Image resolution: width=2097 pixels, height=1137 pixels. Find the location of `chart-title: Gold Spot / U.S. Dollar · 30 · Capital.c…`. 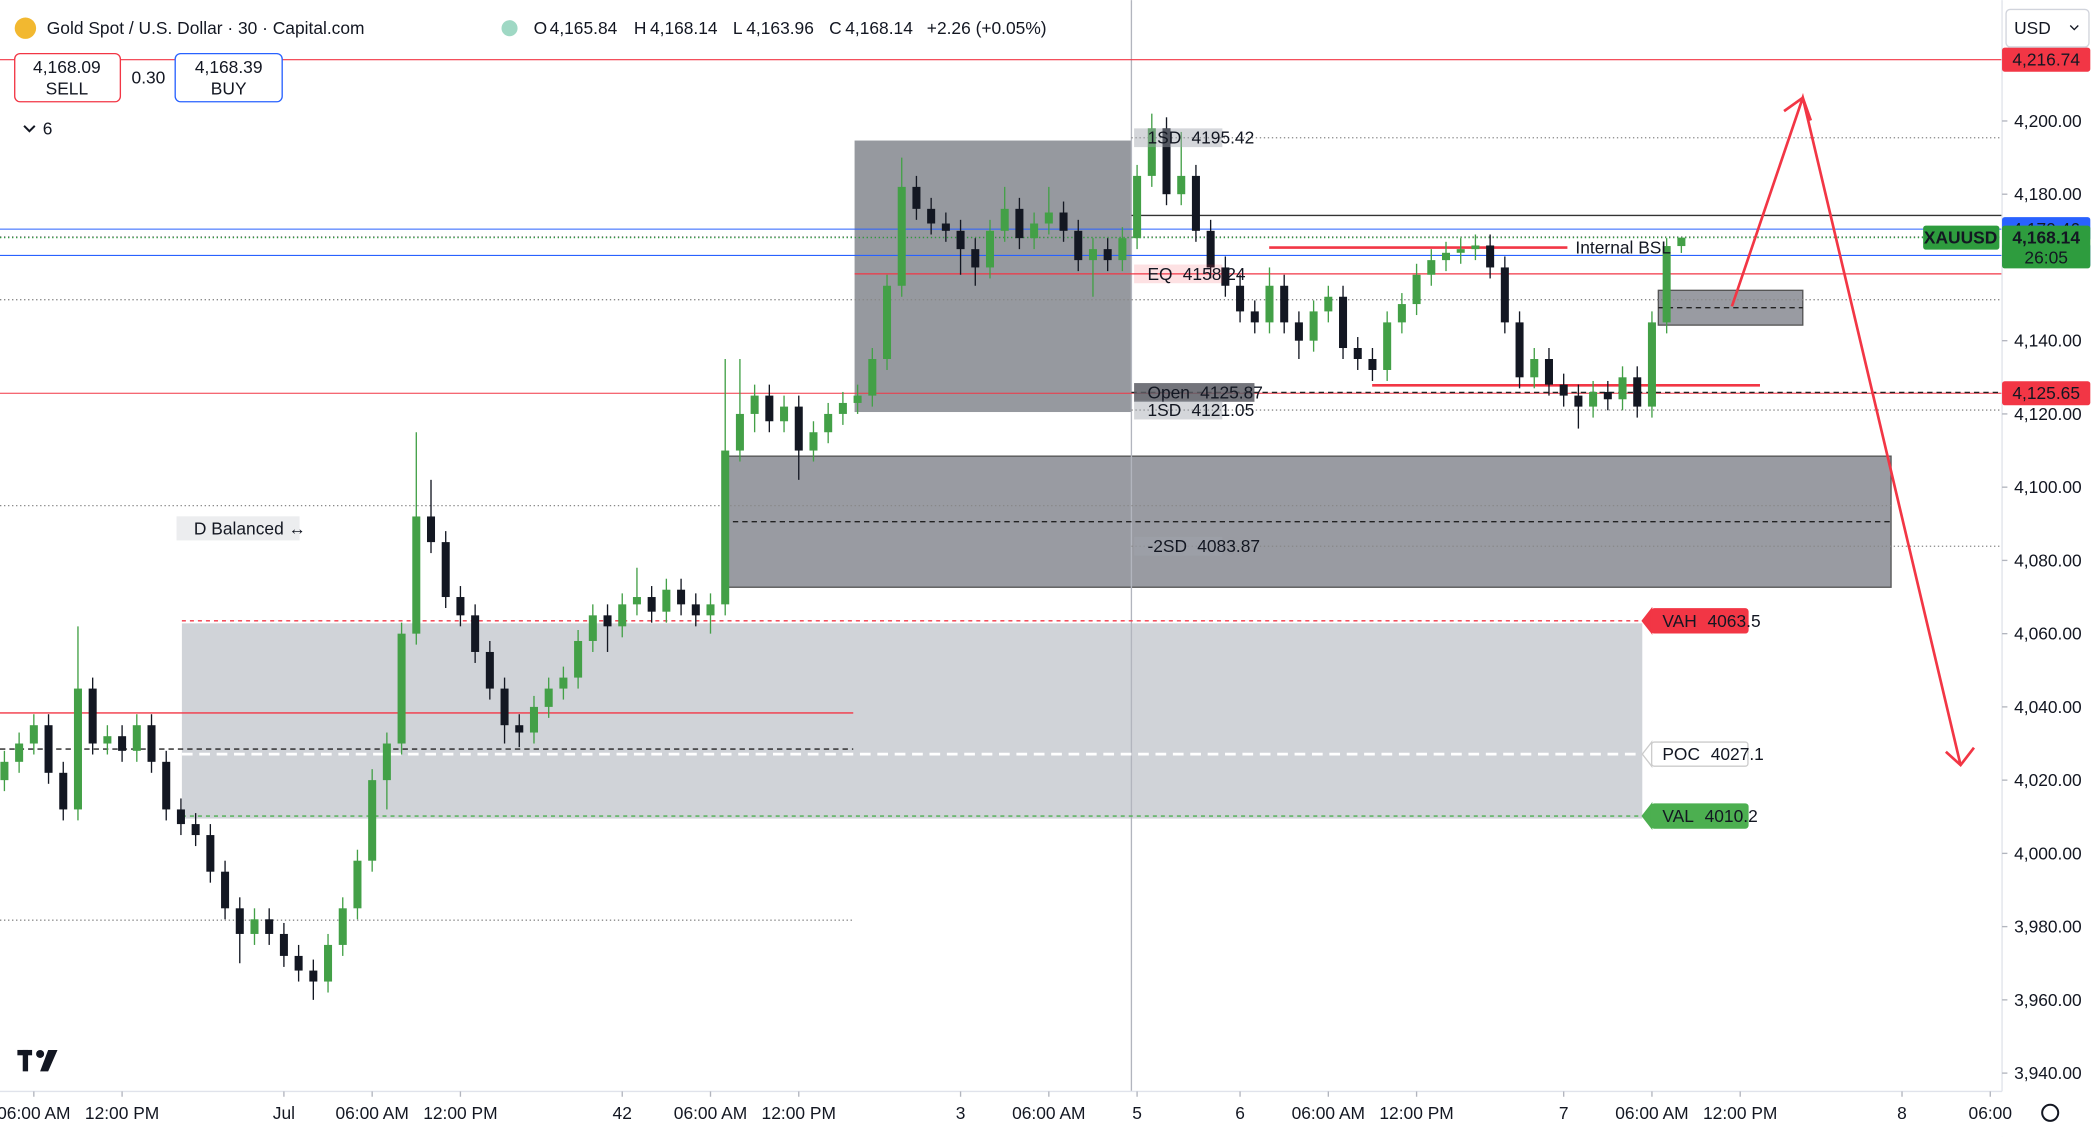

chart-title: Gold Spot / U.S. Dollar · 30 · Capital.c… is located at coordinates (206, 28).